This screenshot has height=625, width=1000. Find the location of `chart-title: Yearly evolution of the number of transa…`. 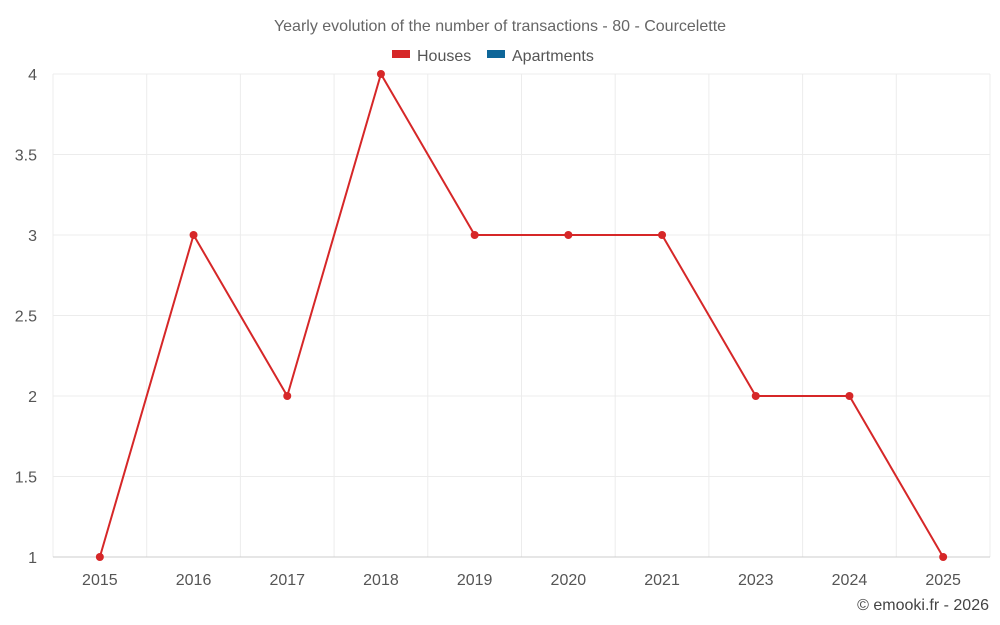

chart-title: Yearly evolution of the number of transa… is located at coordinates (500, 26).